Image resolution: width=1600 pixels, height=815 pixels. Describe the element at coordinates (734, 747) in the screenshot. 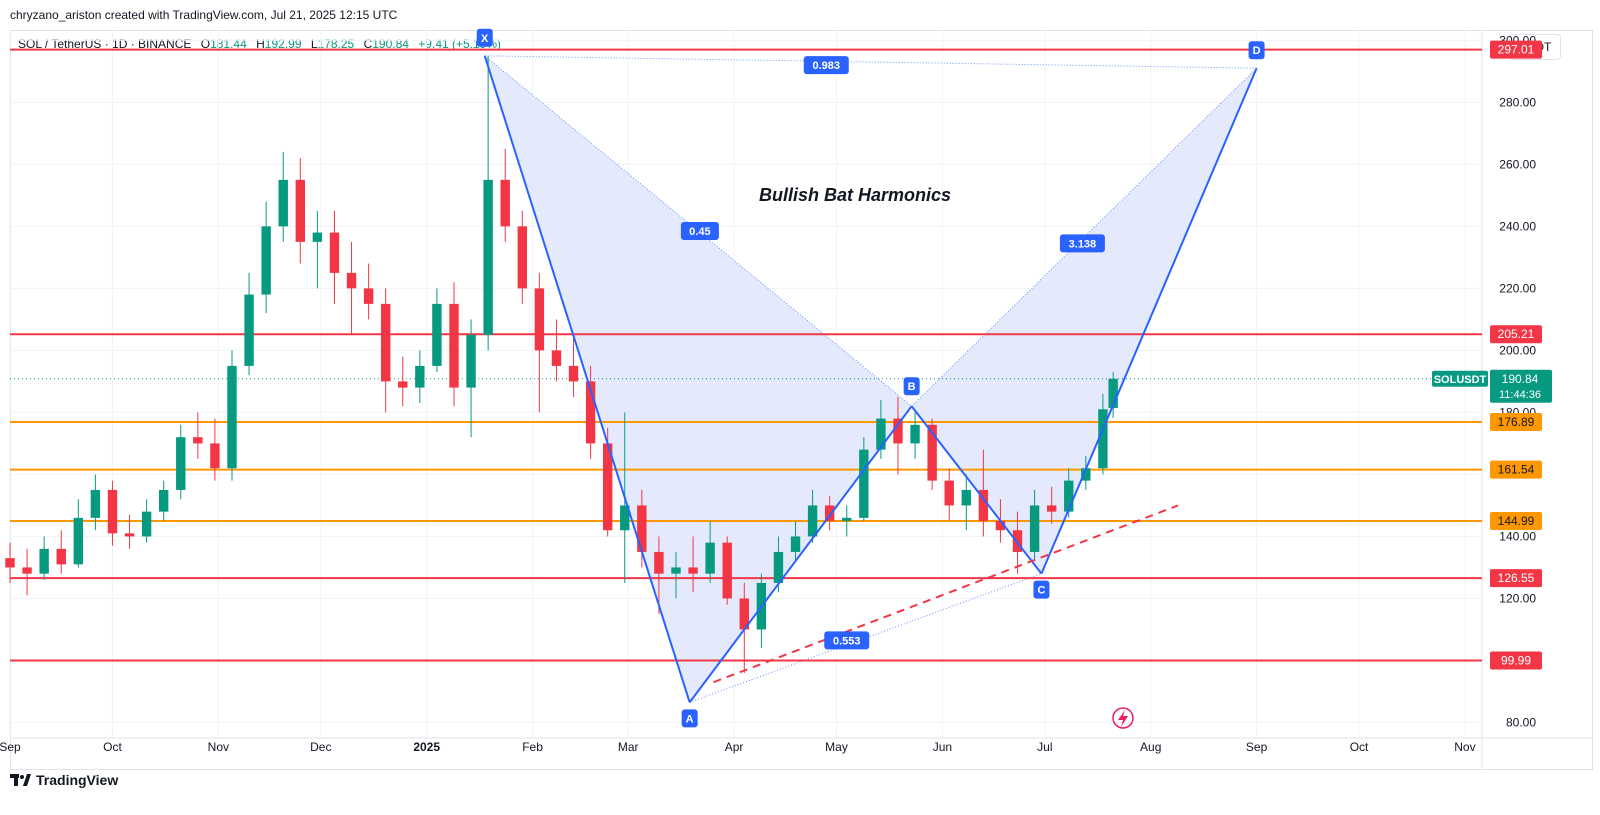

I see `x-tick-label: Apr` at that location.